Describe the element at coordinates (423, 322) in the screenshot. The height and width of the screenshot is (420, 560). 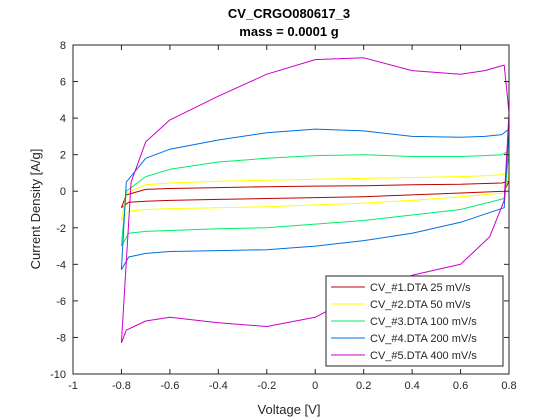
I see `legend-label: CV_#3.DTA 100 mV/s` at that location.